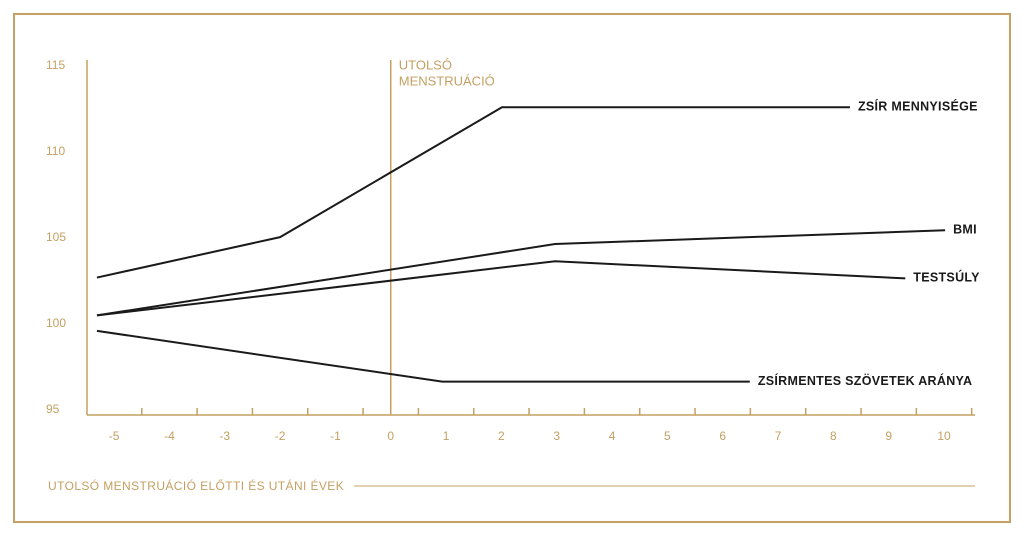 This screenshot has height=536, width=1024. What do you see at coordinates (53, 409) in the screenshot?
I see `y-tick-label: 95` at bounding box center [53, 409].